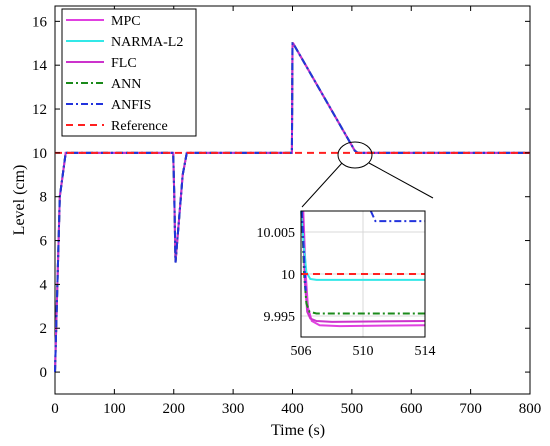  I want to click on inset-x-tick-label: 514, so click(425, 351).